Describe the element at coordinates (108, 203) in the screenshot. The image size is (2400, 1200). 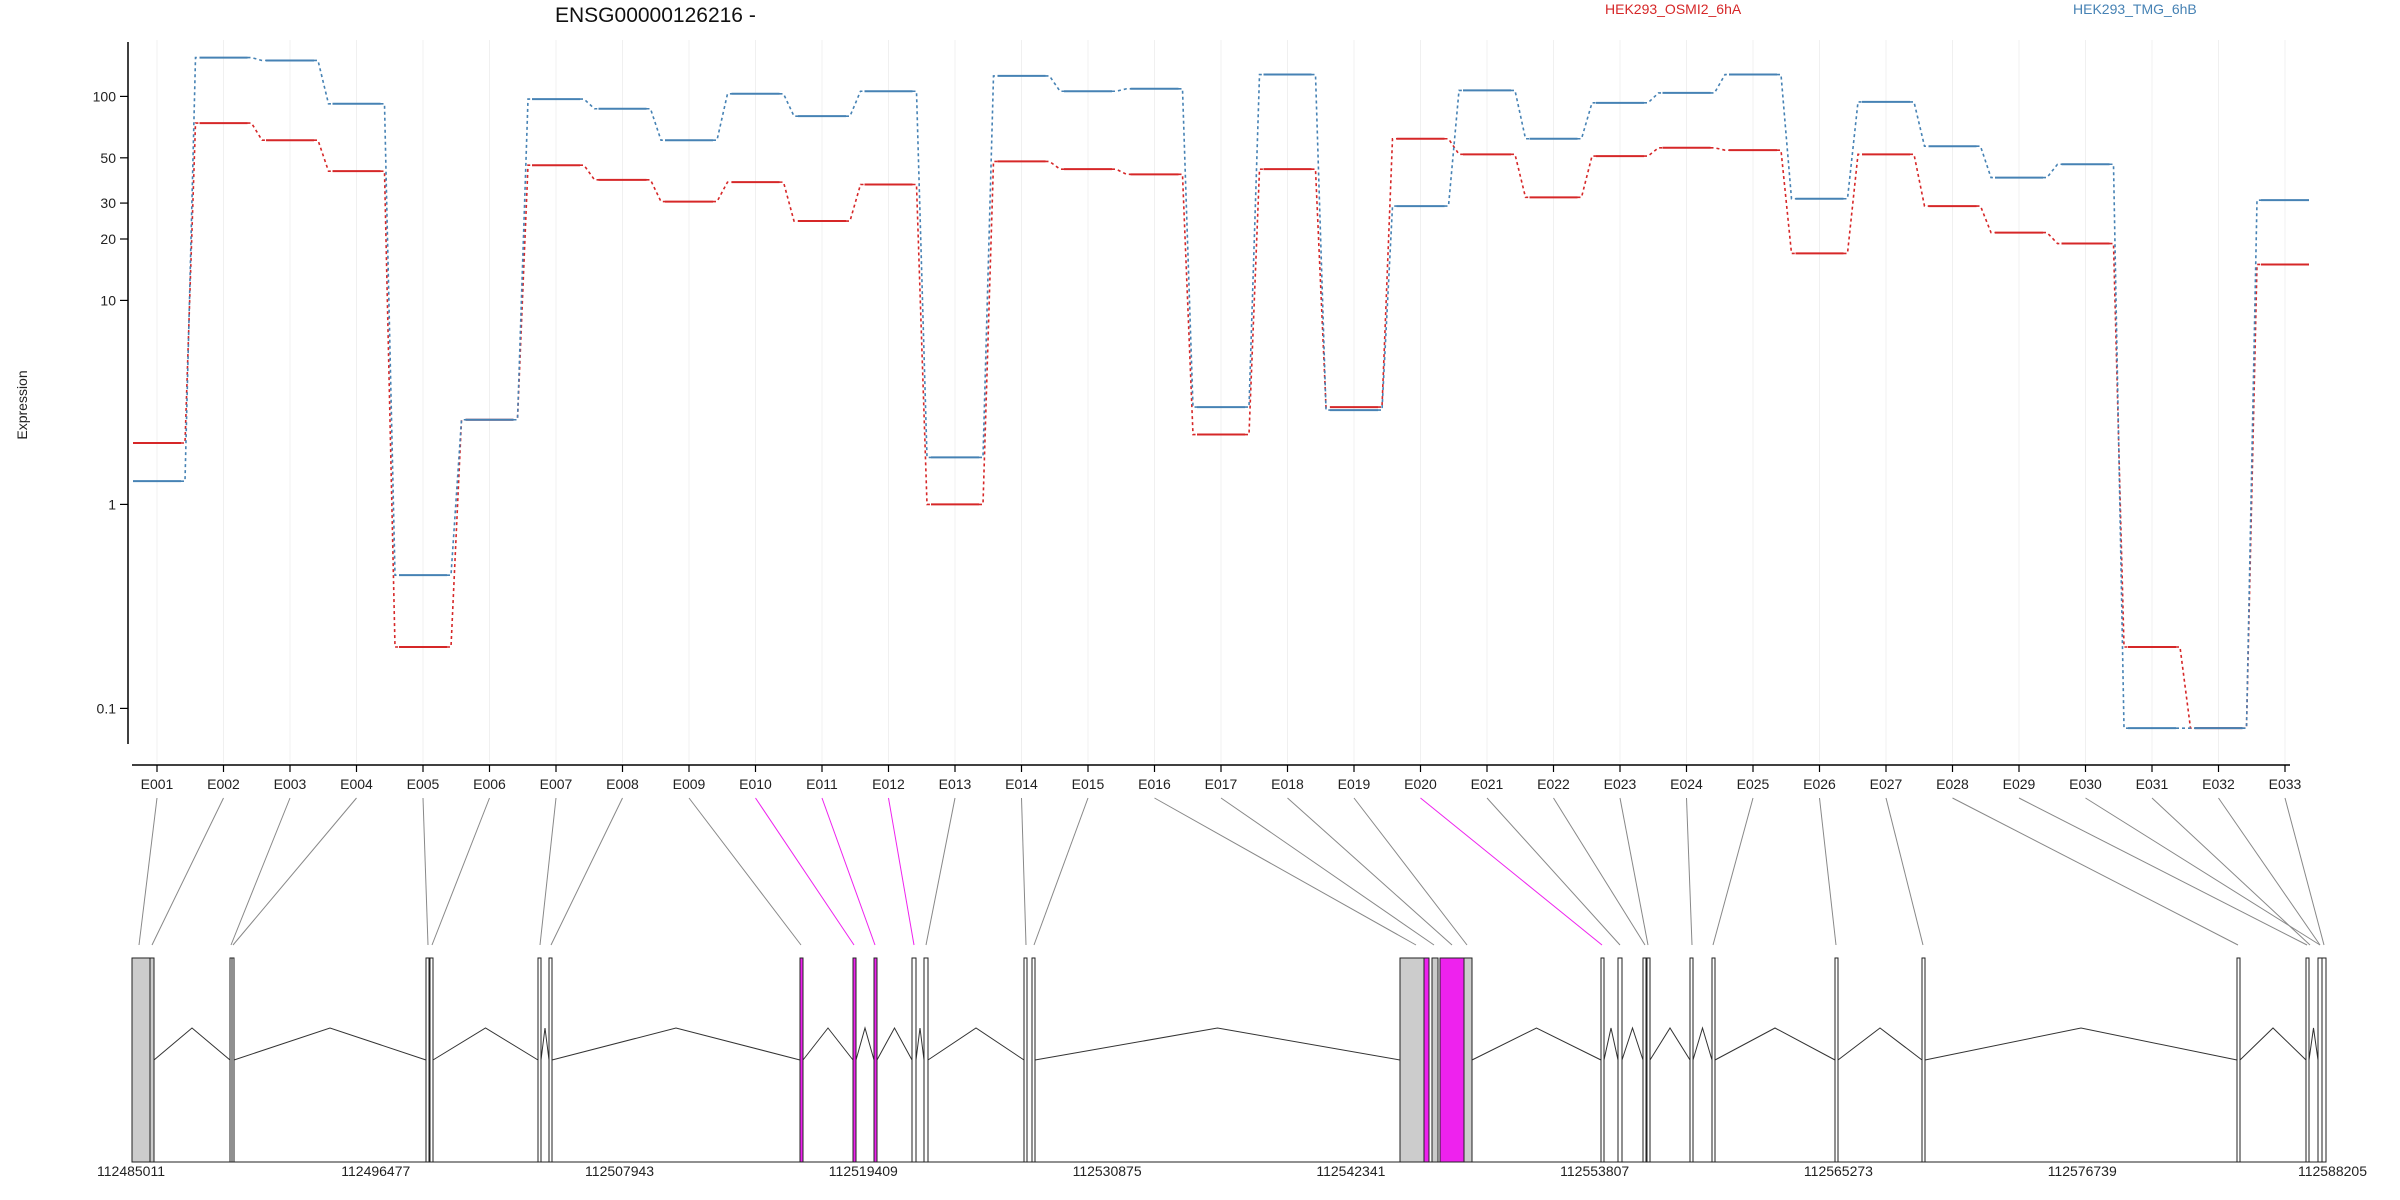
I see `y-tick-label: 30` at that location.